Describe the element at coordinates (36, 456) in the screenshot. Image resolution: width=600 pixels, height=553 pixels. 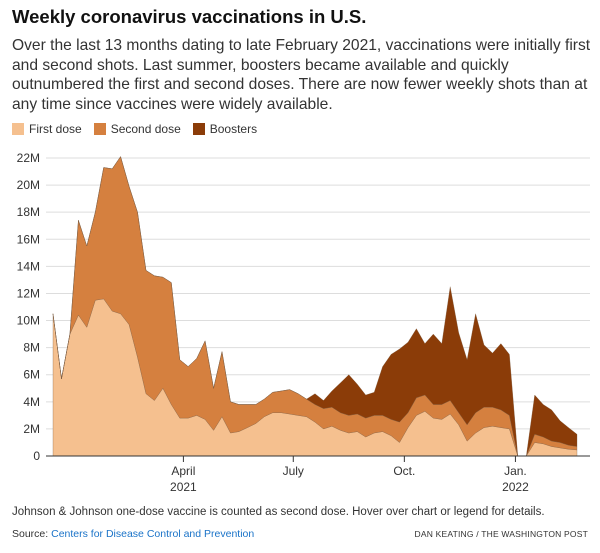
I see `y-tick-label: 0` at that location.